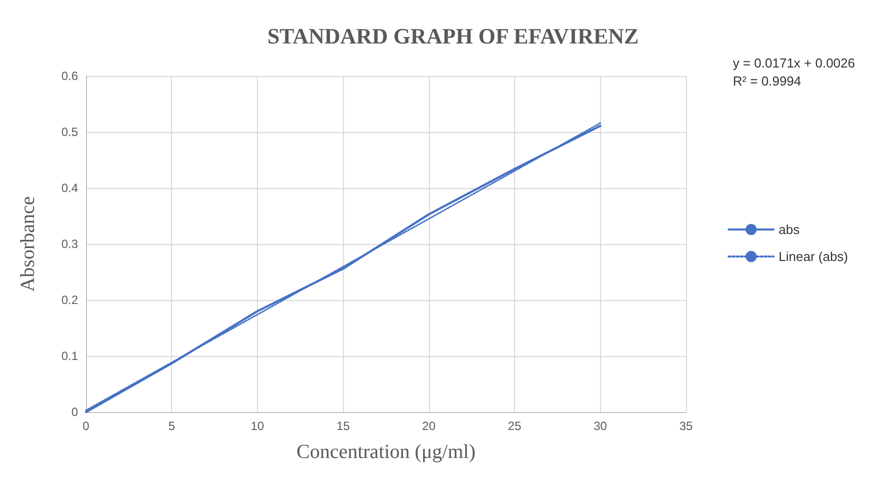 This screenshot has height=486, width=869. What do you see at coordinates (257, 426) in the screenshot?
I see `x-tick-label: 10` at bounding box center [257, 426].